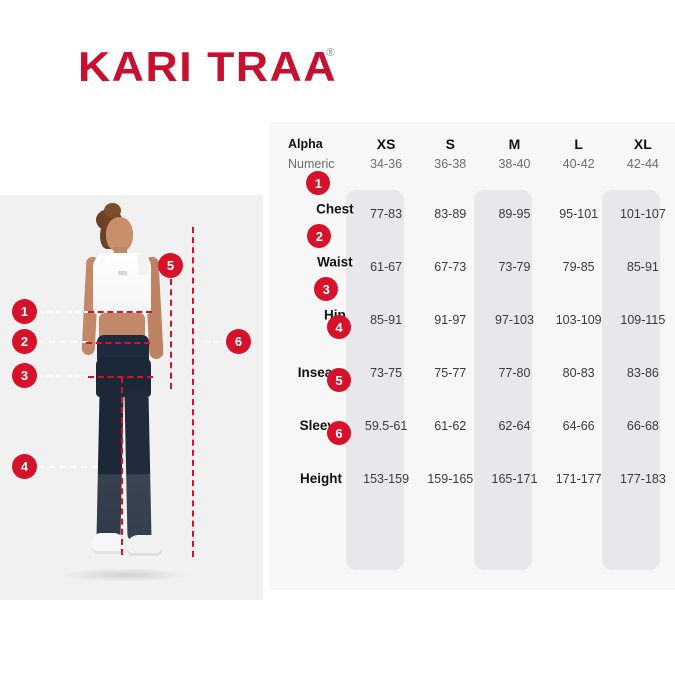  What do you see at coordinates (238, 341) in the screenshot?
I see `marker-badge-6: 6` at bounding box center [238, 341].